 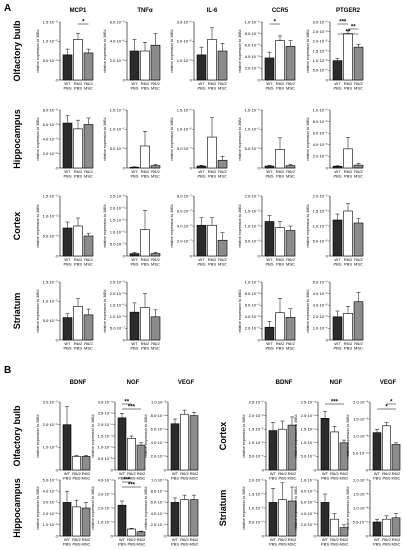 I want to click on chart-b-striatum-ngf-ytick-label: 8.0·10⁻⁵, so click(x=308, y=491).